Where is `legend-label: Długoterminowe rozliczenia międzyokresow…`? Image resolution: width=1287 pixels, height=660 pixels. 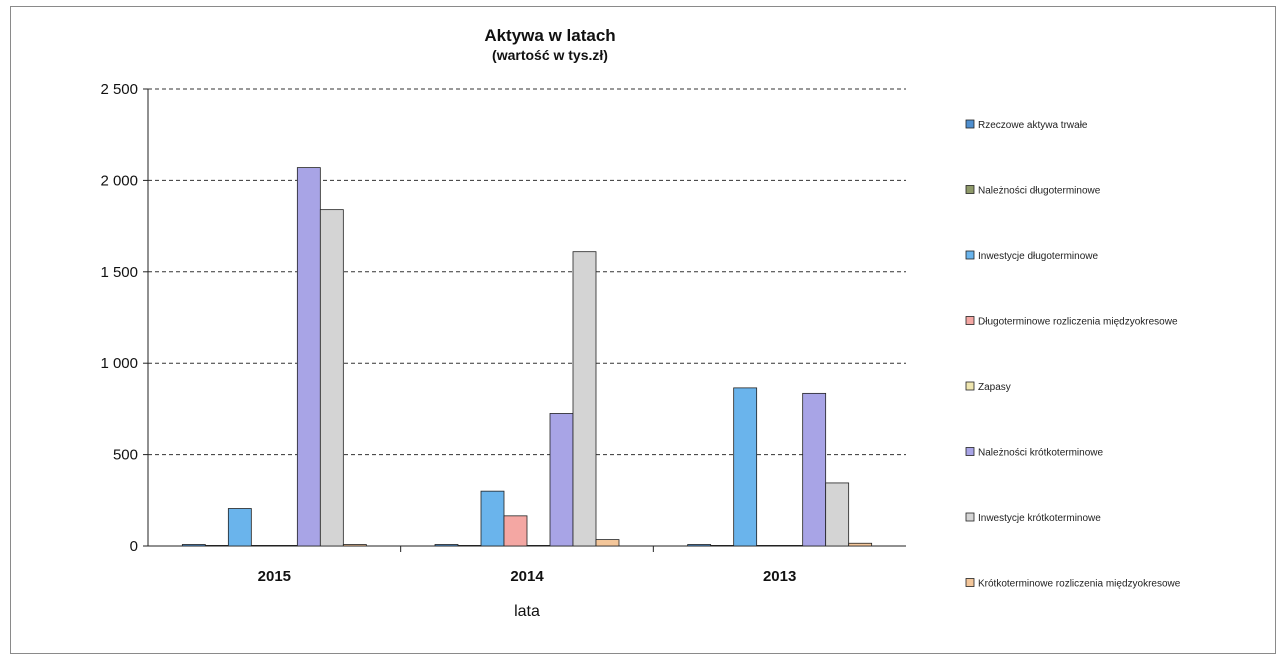
legend-label: Długoterminowe rozliczenia międzyokresow… is located at coordinates (1078, 322).